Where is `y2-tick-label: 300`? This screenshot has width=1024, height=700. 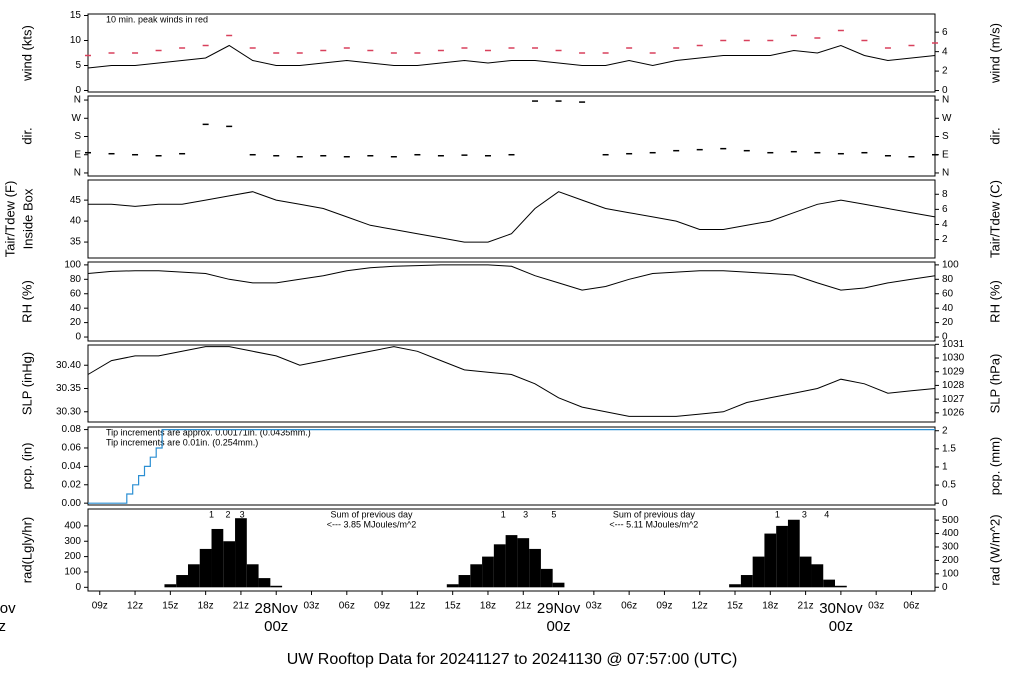
y2-tick-label: 300 is located at coordinates (950, 547).